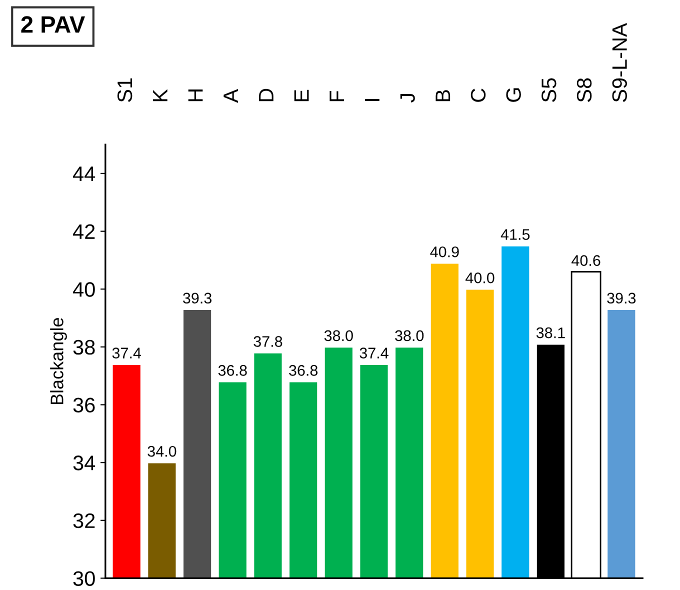  I want to click on data-label: 37.8, so click(268, 341).